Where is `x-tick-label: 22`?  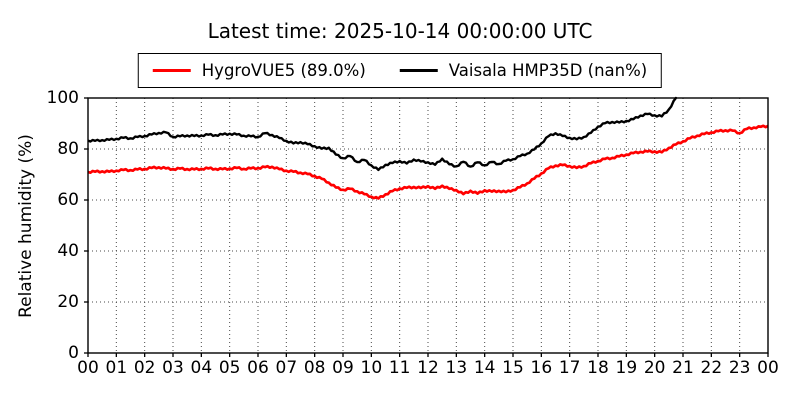
x-tick-label: 22 is located at coordinates (712, 368).